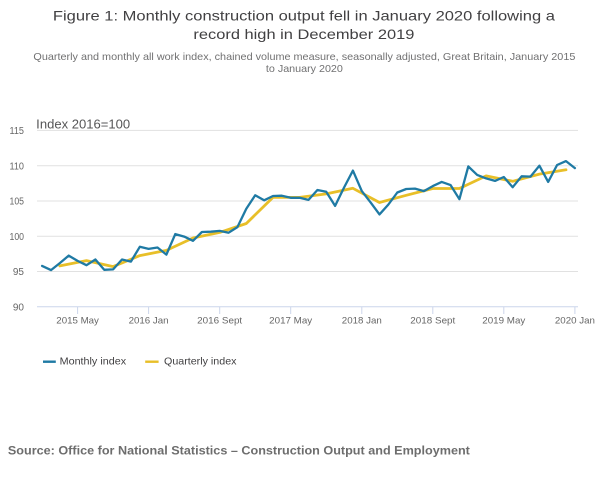  What do you see at coordinates (149, 321) in the screenshot?
I see `svg-text: 2016 Jan` at bounding box center [149, 321].